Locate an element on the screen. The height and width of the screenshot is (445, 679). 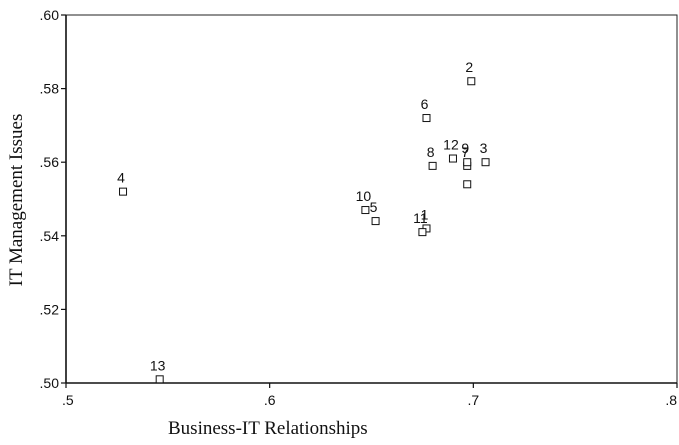
y-tick-label: .58 is located at coordinates (50, 89).